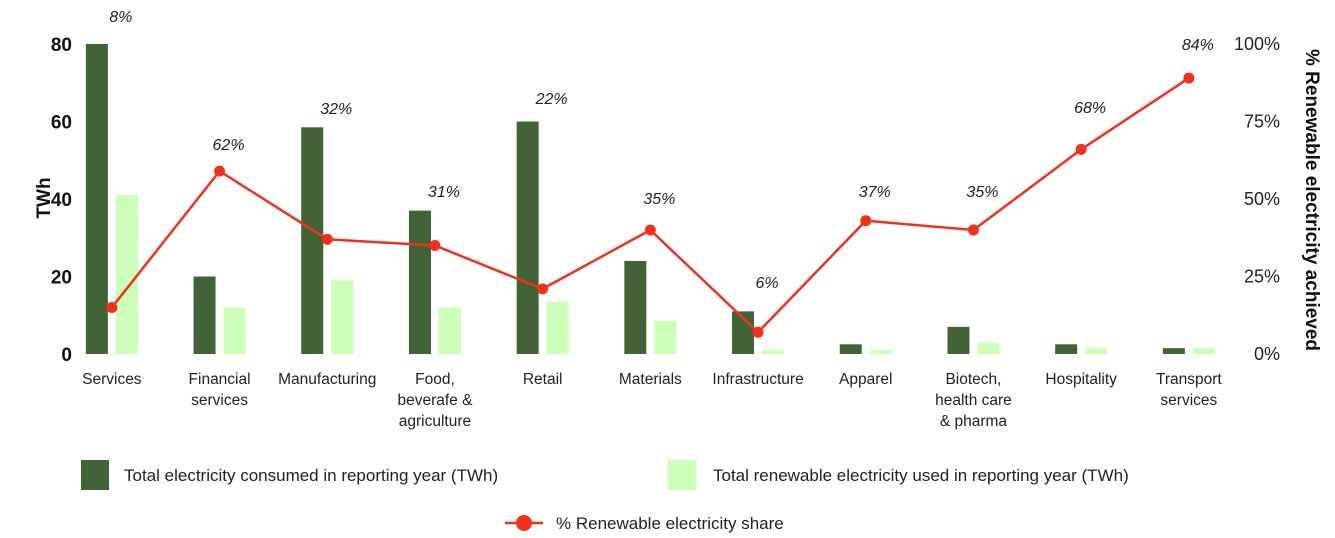  I want to click on right-tick-label: 100%, so click(1257, 44).